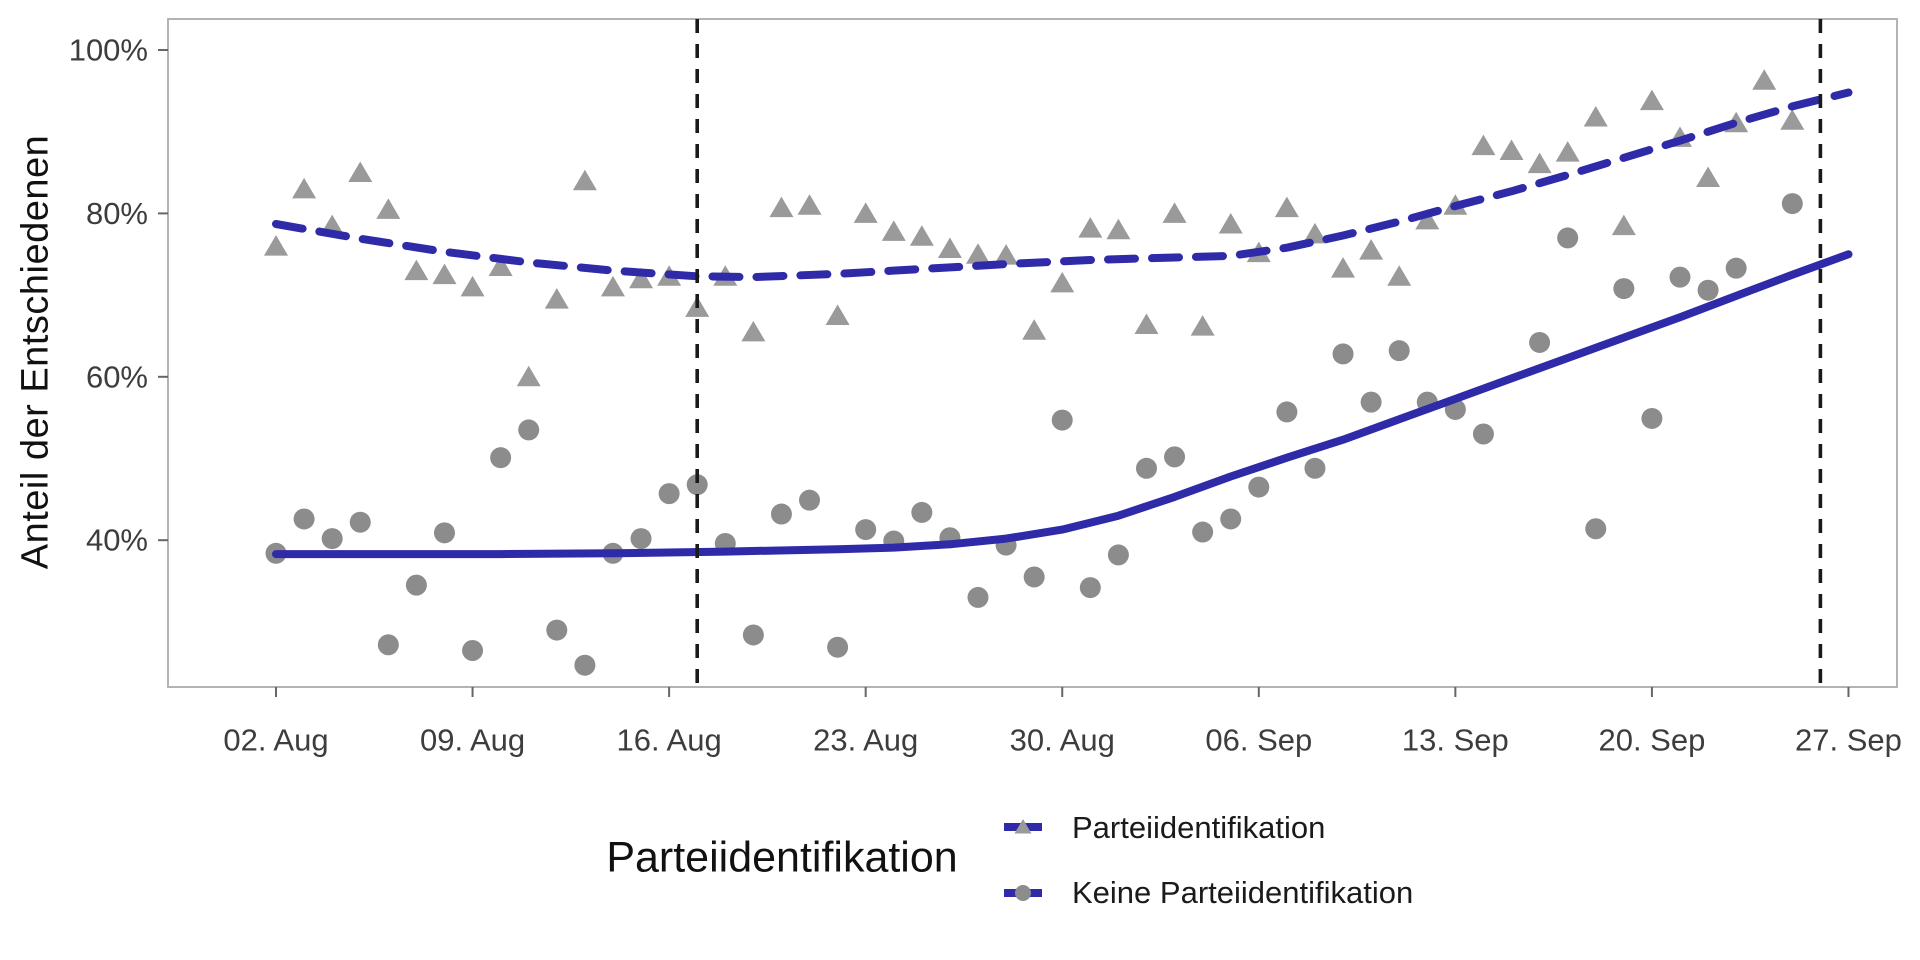 Image resolution: width=1920 pixels, height=960 pixels. Describe the element at coordinates (1243, 892) in the screenshot. I see `legend-item-keine-parteiidentifikation: Keine Parteiidentifikation` at that location.